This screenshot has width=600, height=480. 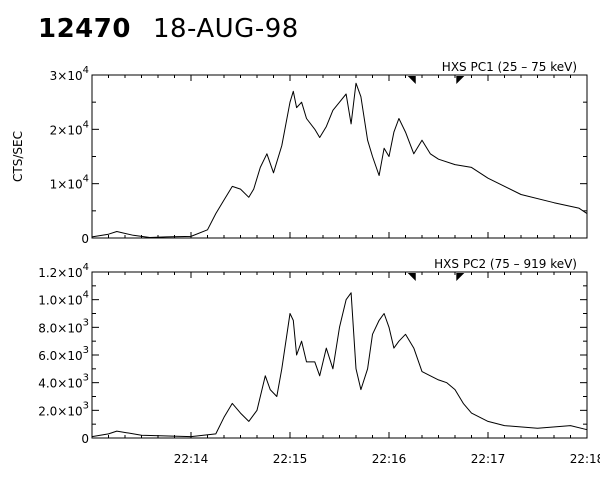 I want to click on y-tick-label: 8.0×10³, so click(x=63, y=326).